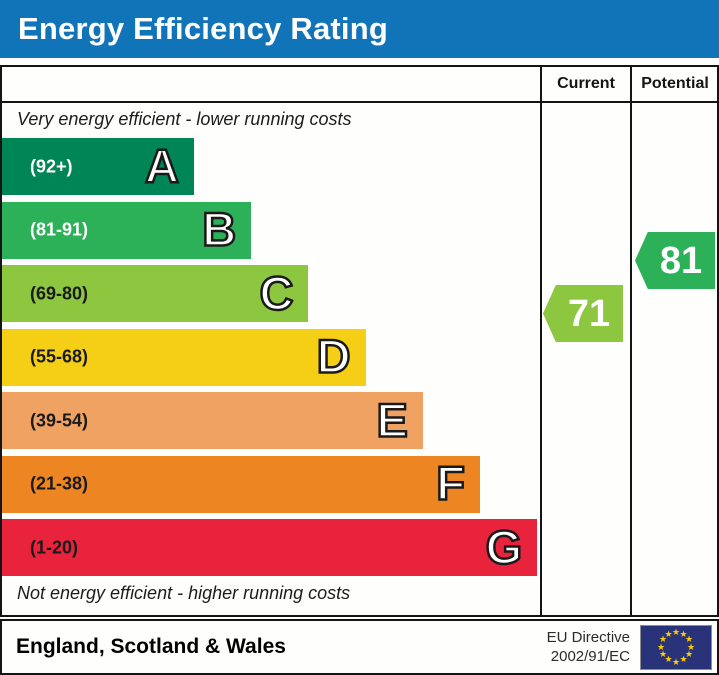  What do you see at coordinates (212, 420) in the screenshot?
I see `band-E: (39-54) E` at bounding box center [212, 420].